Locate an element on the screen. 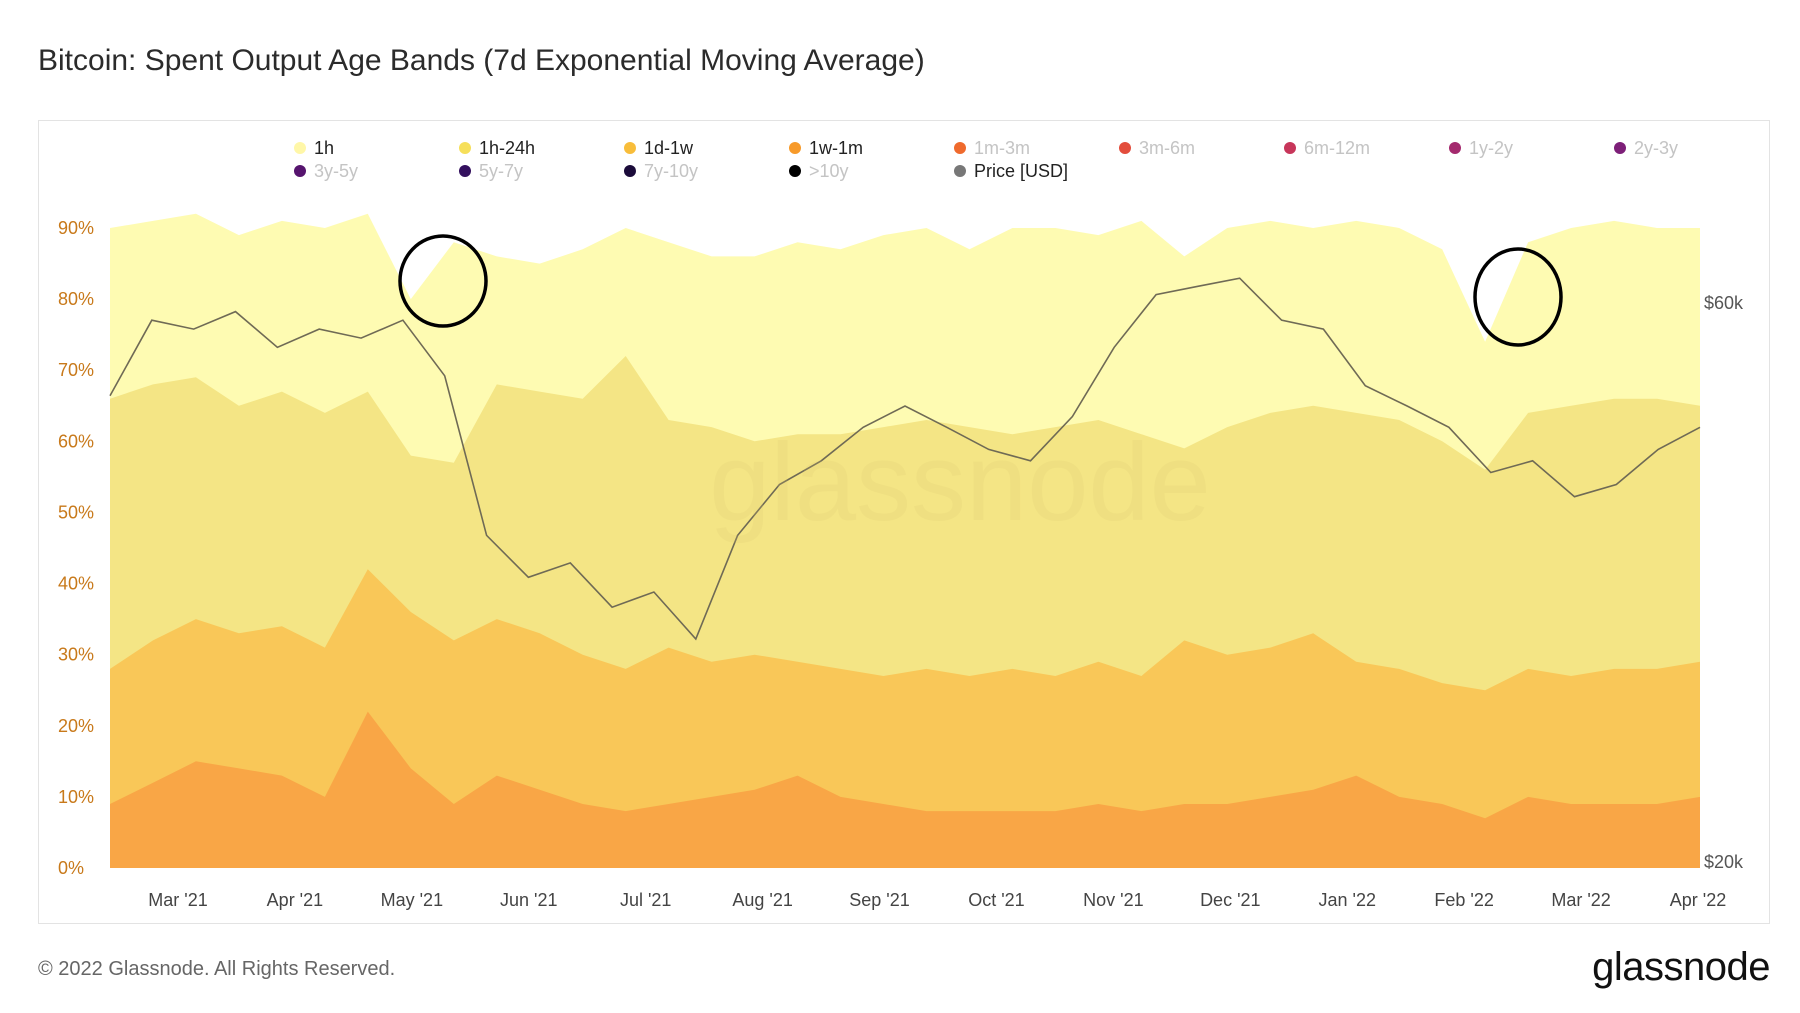  y2-tick-label-1: $60k is located at coordinates (1724, 303).